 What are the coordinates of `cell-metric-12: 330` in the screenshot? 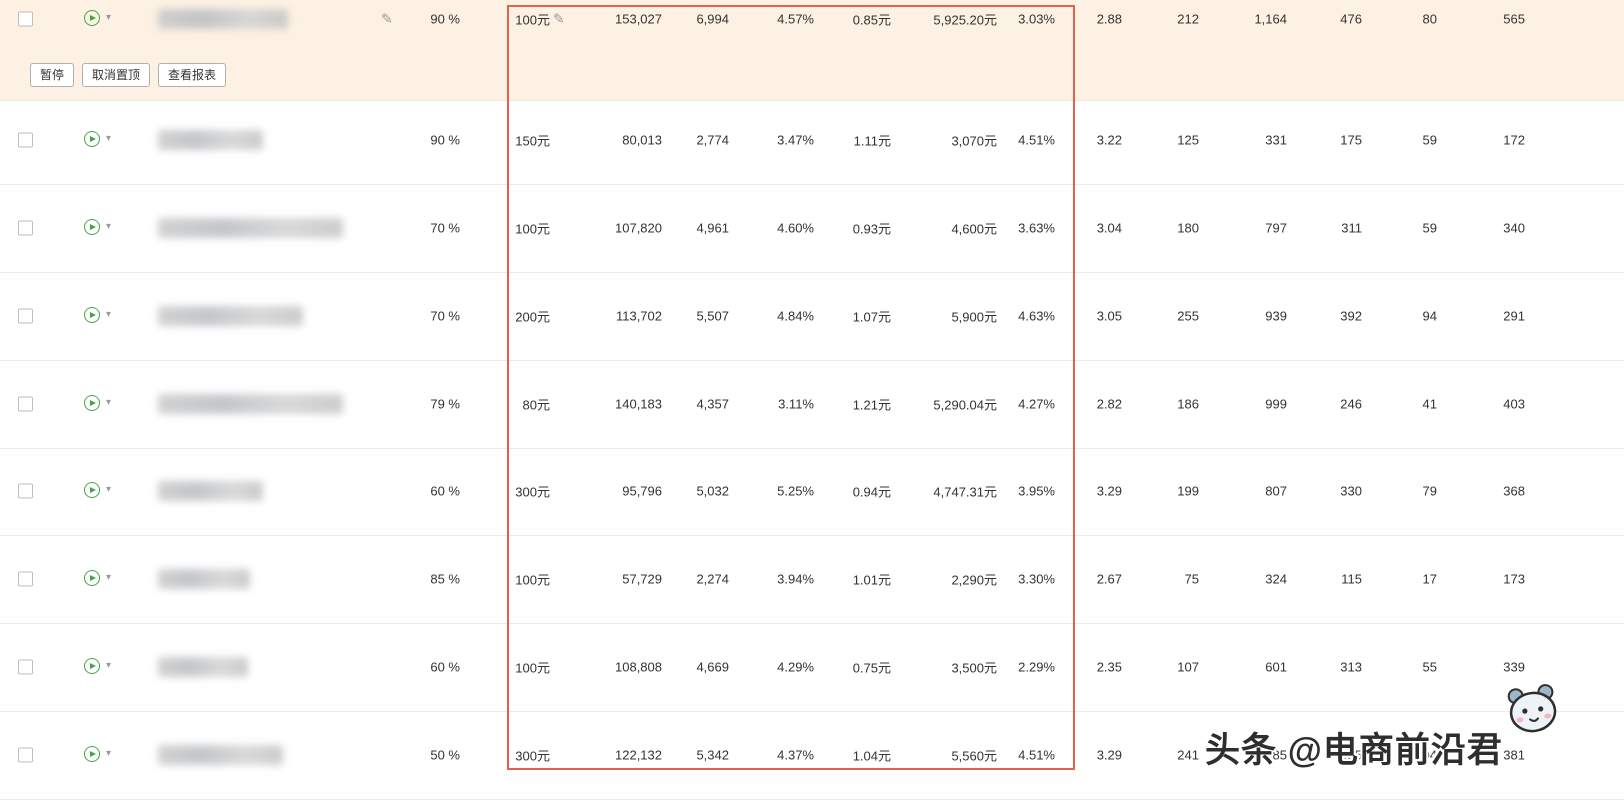 It's located at (1351, 491).